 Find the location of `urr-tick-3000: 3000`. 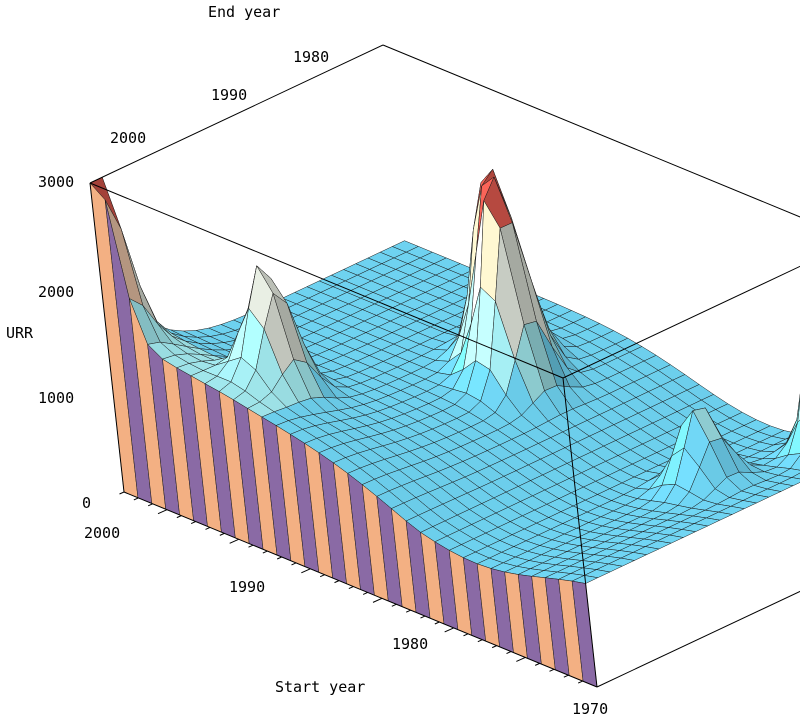

urr-tick-3000: 3000 is located at coordinates (56, 182).